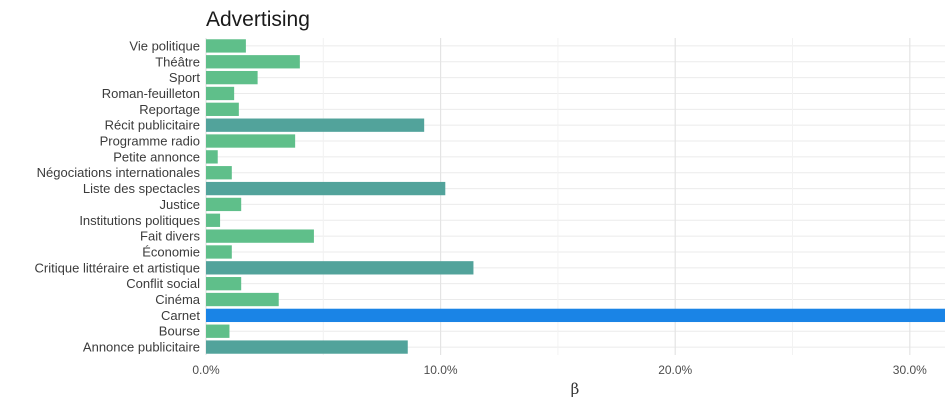 The height and width of the screenshot is (403, 945). I want to click on x-tick-label: 30.0%, so click(910, 370).